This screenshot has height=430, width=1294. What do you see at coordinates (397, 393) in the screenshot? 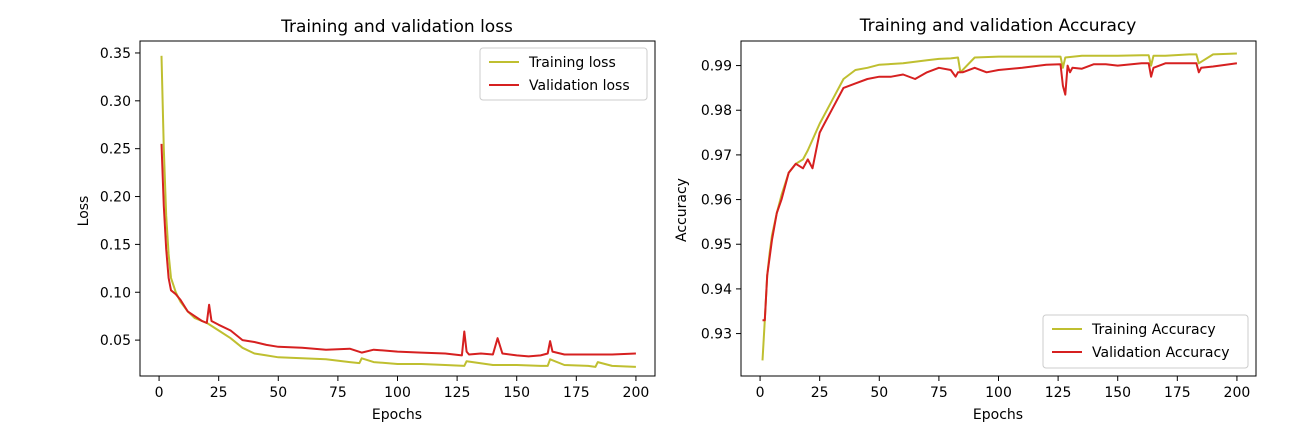
I see `loss-x-tick-label: 100` at bounding box center [397, 393].